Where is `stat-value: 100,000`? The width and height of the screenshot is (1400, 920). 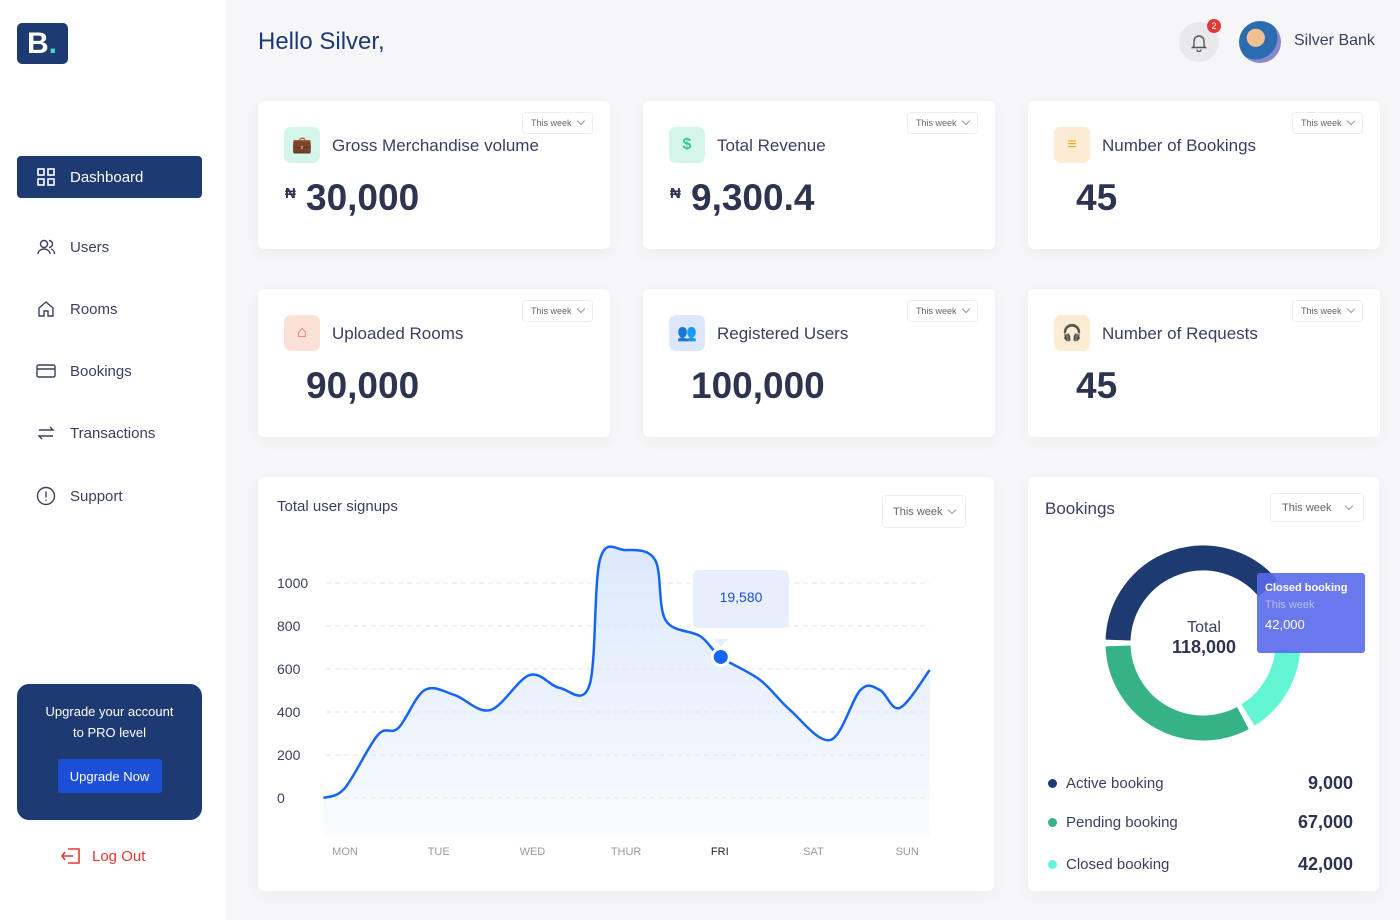 stat-value: 100,000 is located at coordinates (758, 385).